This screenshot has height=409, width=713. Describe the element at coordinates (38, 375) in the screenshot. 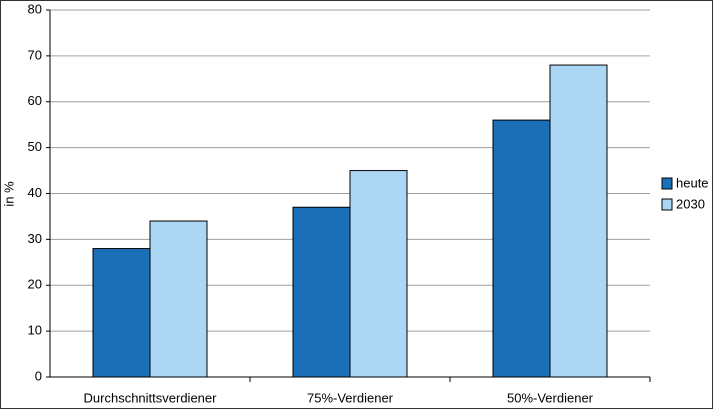

I see `y-tick-label: 0` at that location.